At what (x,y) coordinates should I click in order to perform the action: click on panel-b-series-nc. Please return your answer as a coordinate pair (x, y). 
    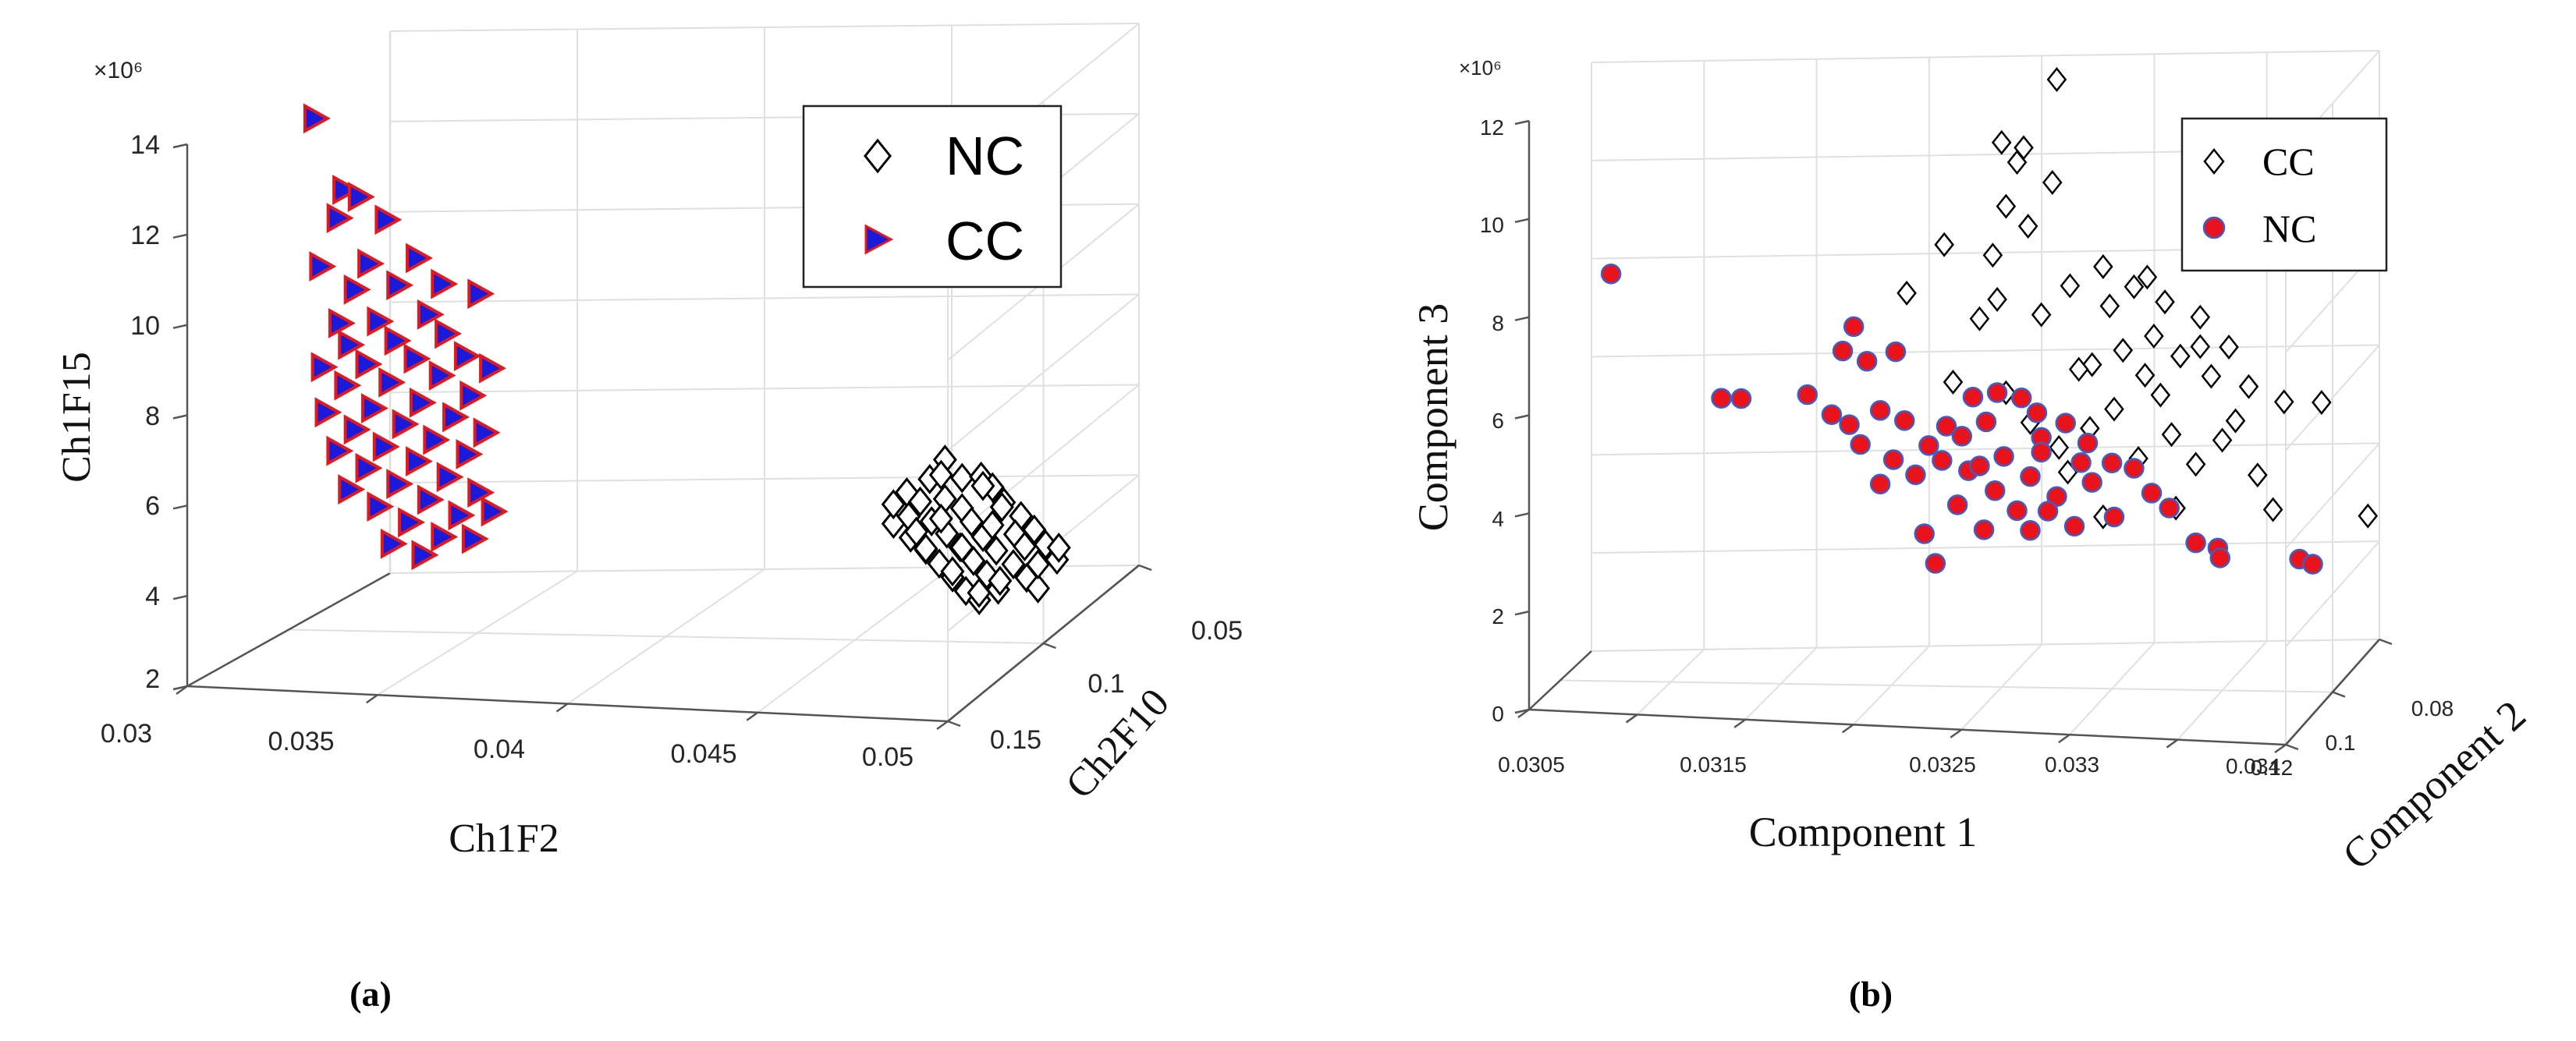
    Looking at the image, I should click on (1961, 419).